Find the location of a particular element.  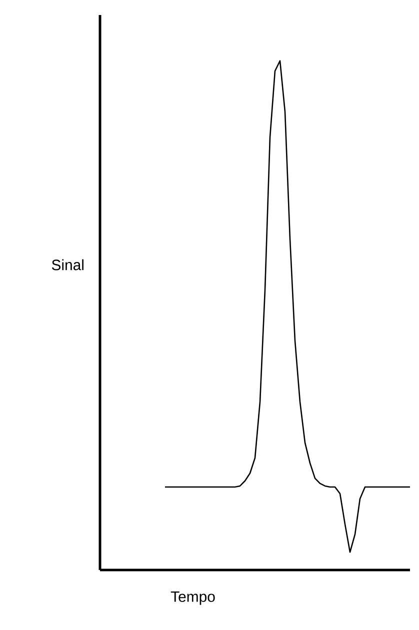

y-axis-title: Sinal is located at coordinates (68, 264).